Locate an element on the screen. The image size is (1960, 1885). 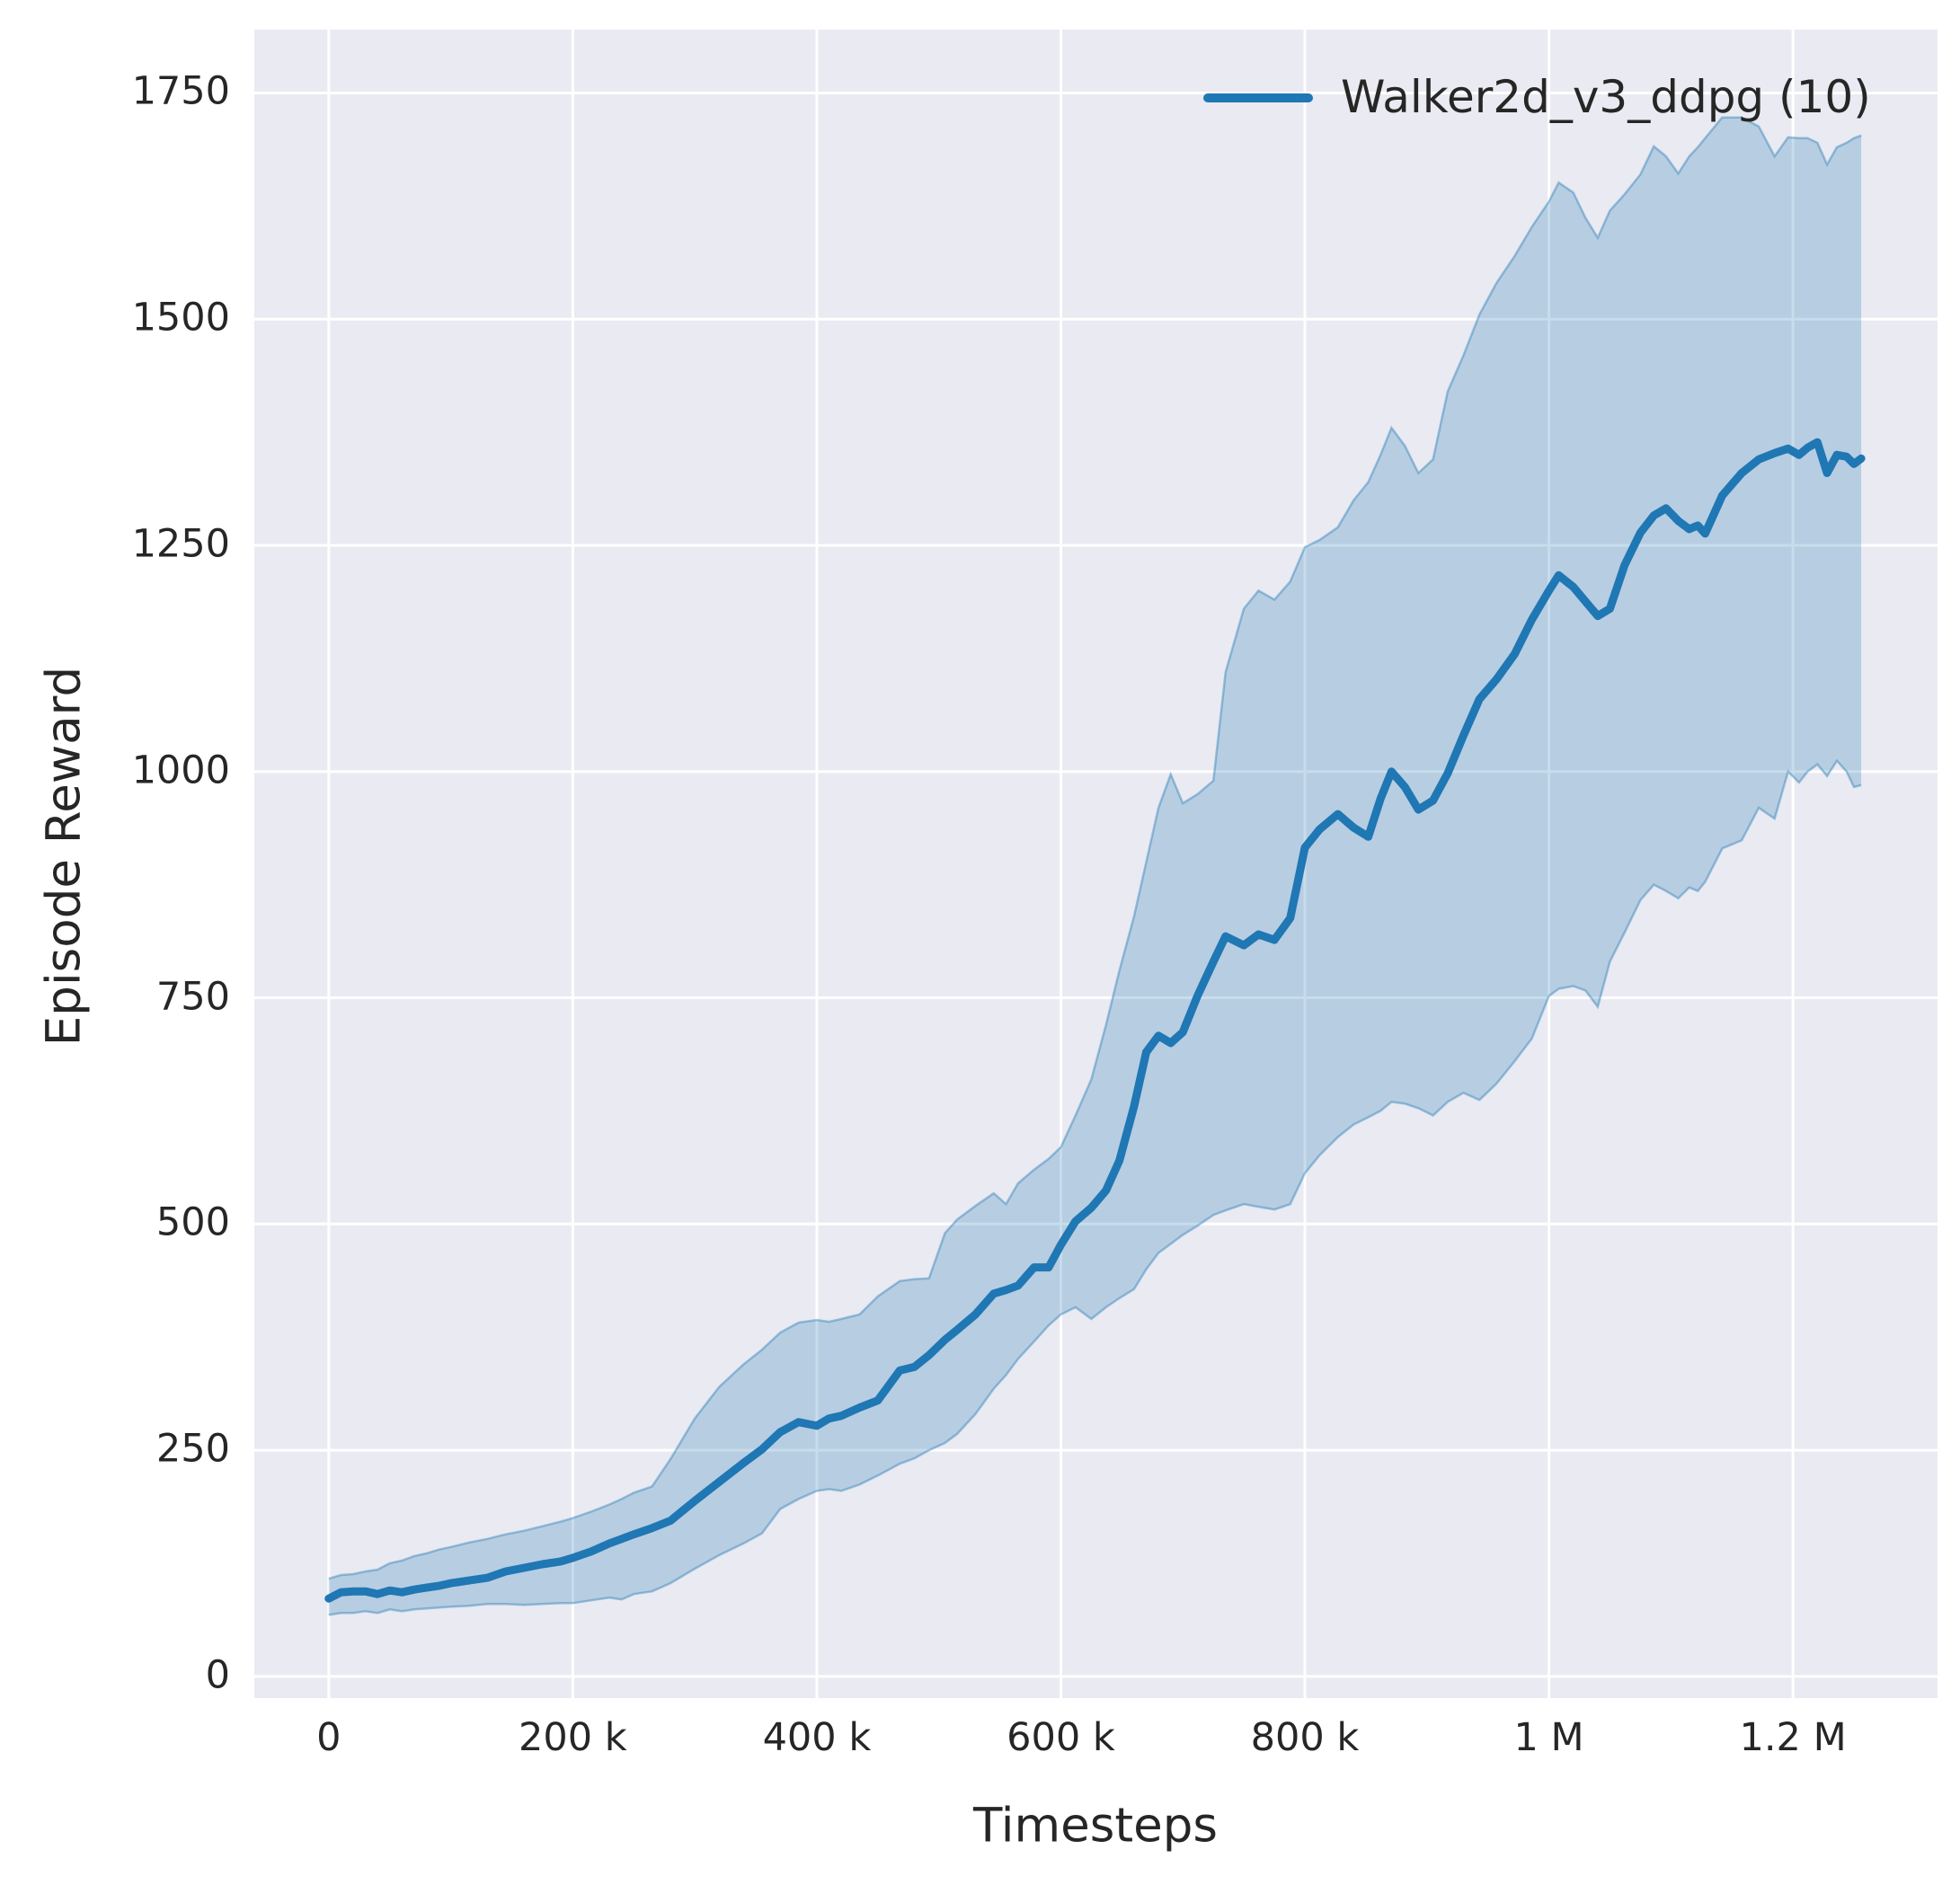
y-tick-label: 1750 is located at coordinates (180, 91).